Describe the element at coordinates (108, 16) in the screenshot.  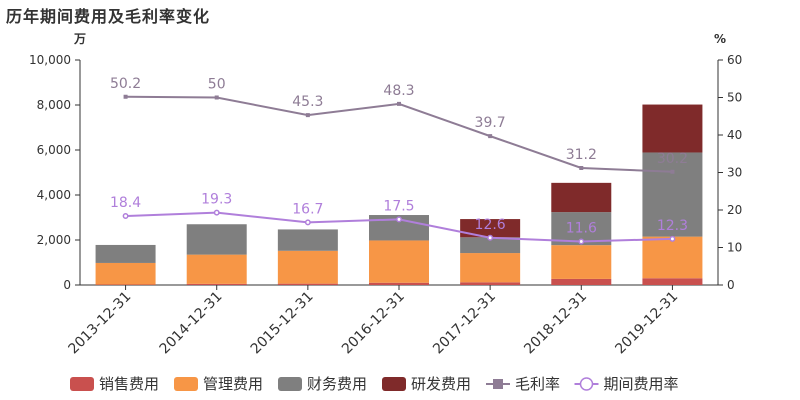
I see `chart-title: 历年期间费用及毛利率变化` at that location.